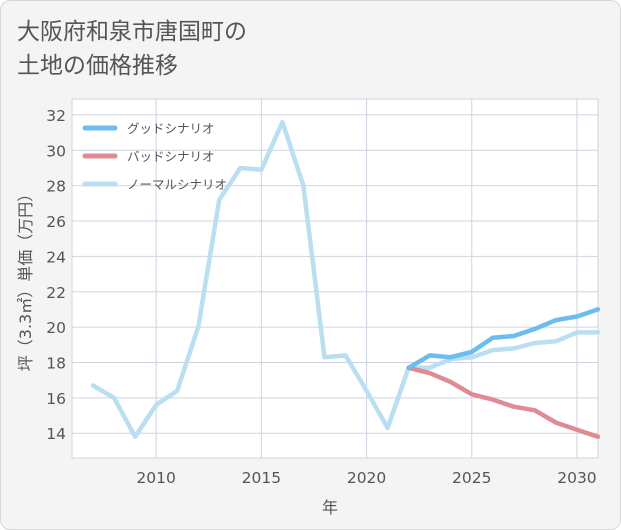 This screenshot has width=621, height=530. I want to click on y-tick-label: 30, so click(56, 151).